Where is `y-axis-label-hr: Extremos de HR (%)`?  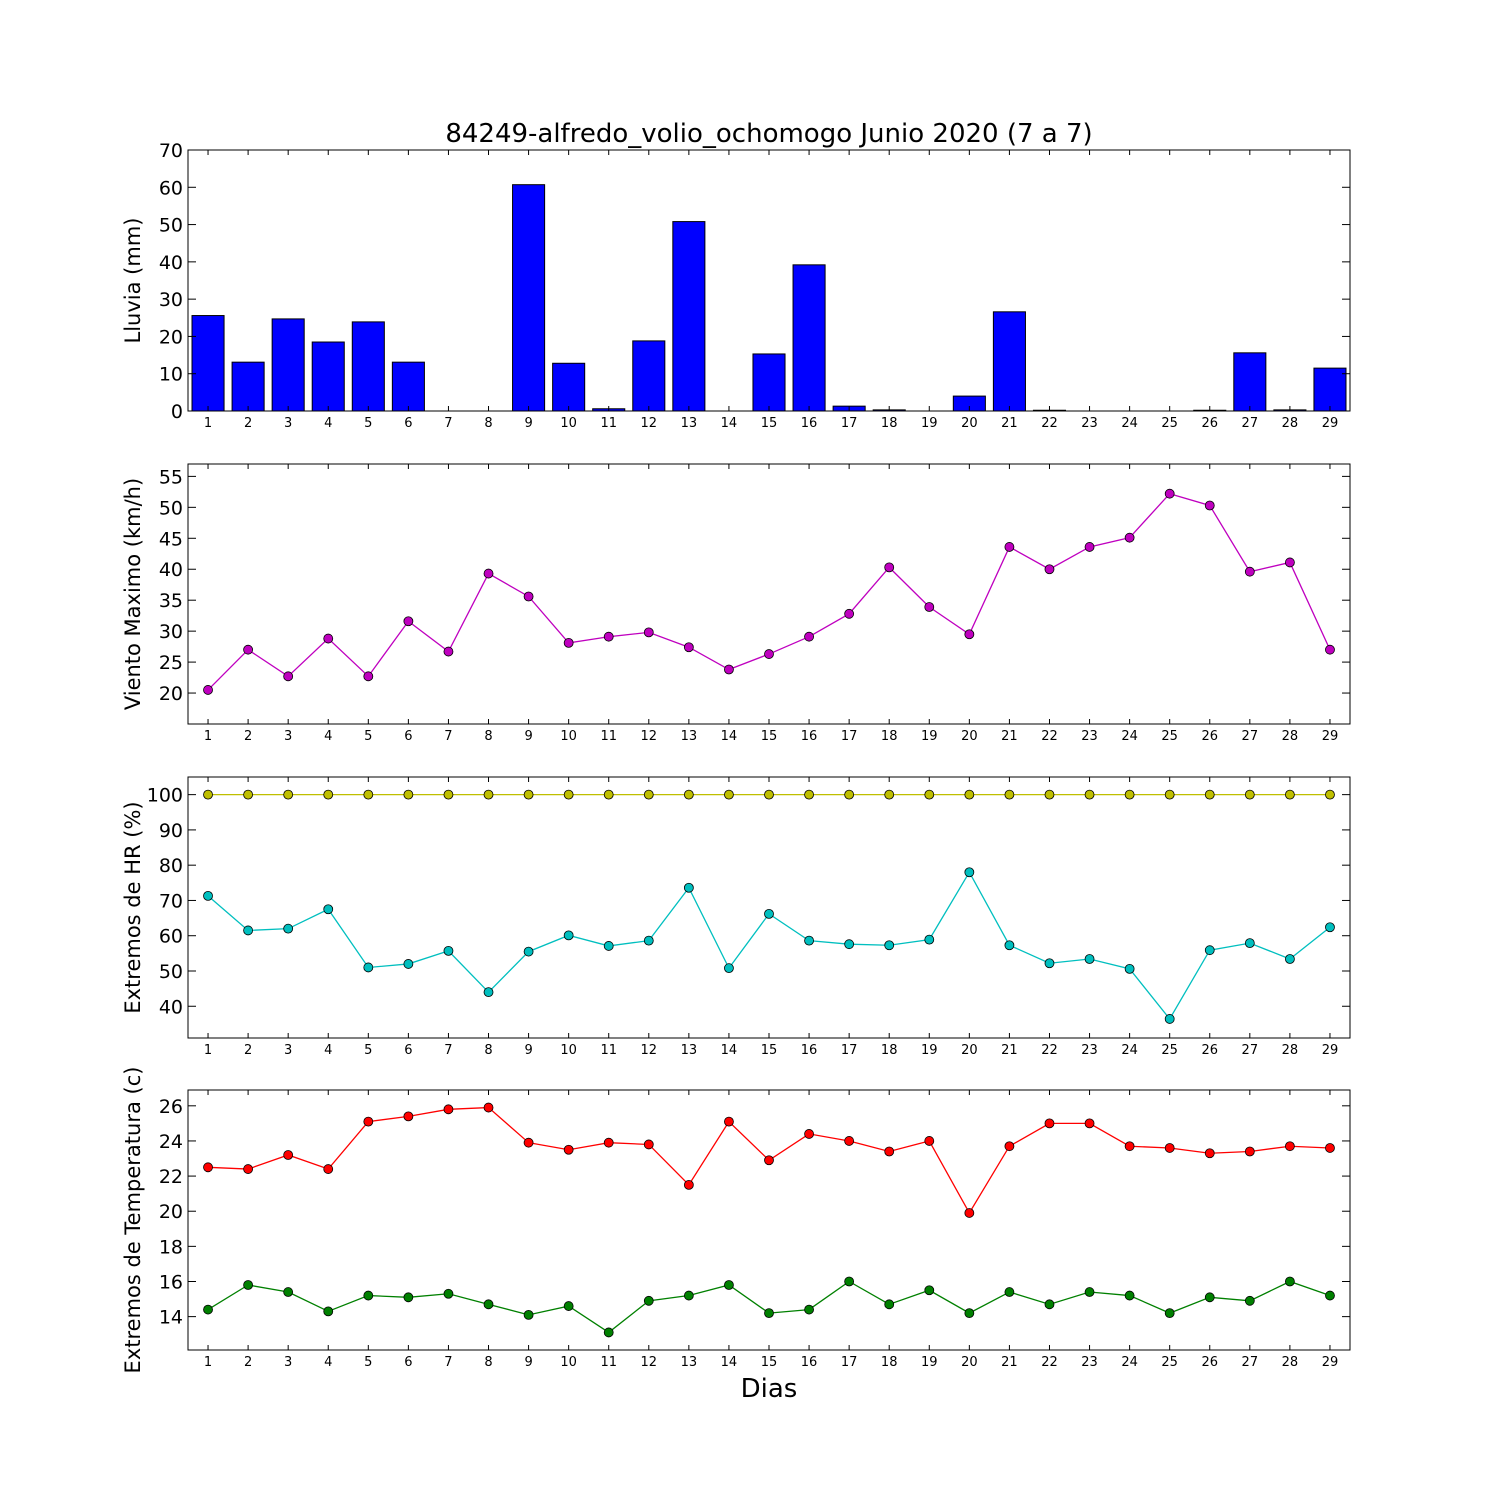
y-axis-label-hr: Extremos de HR (%) is located at coordinates (133, 907).